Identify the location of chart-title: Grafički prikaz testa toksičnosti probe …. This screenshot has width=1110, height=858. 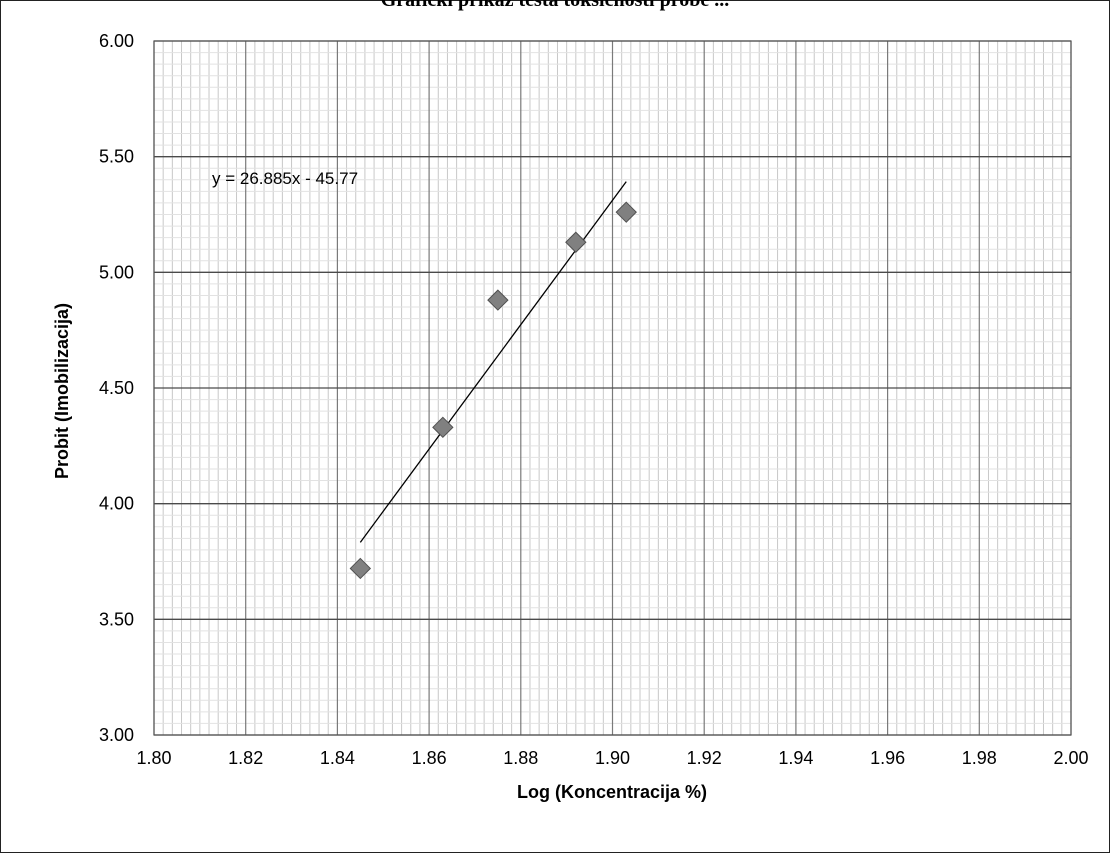
(555, 5).